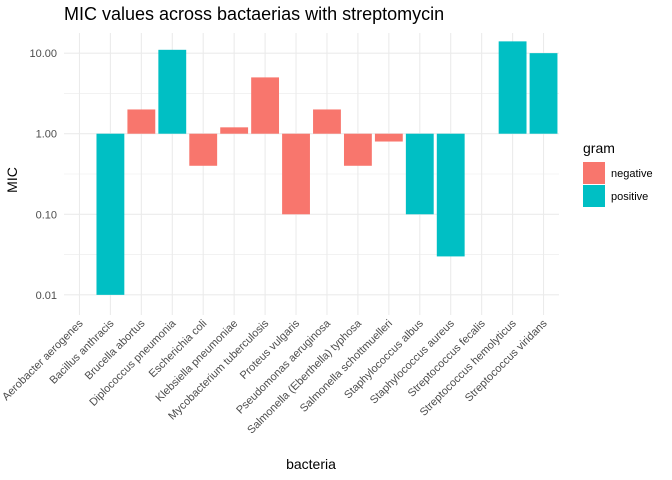  Describe the element at coordinates (327, 121) in the screenshot. I see `bar-pseudomonas-aeruginosa` at that location.